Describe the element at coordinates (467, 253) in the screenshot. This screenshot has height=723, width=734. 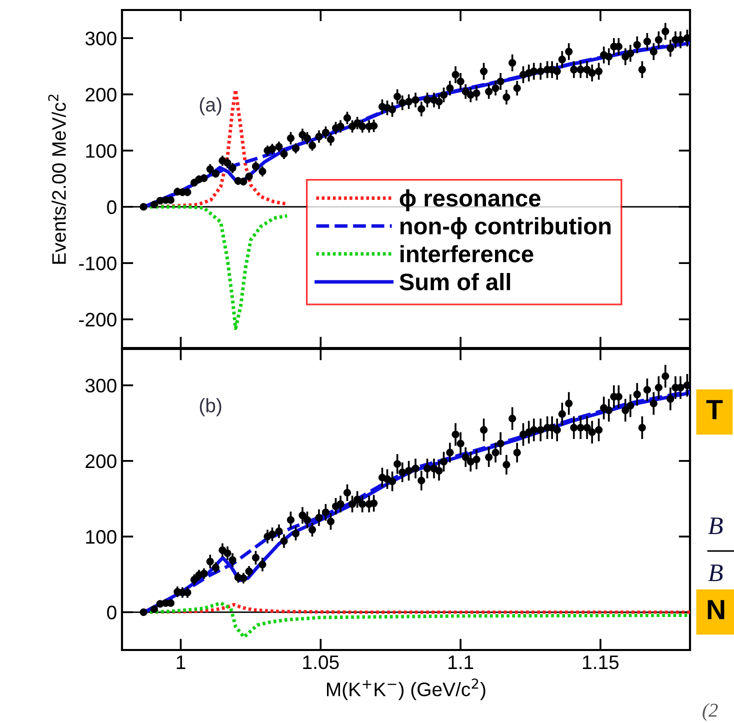
I see `legend-label: interference` at that location.